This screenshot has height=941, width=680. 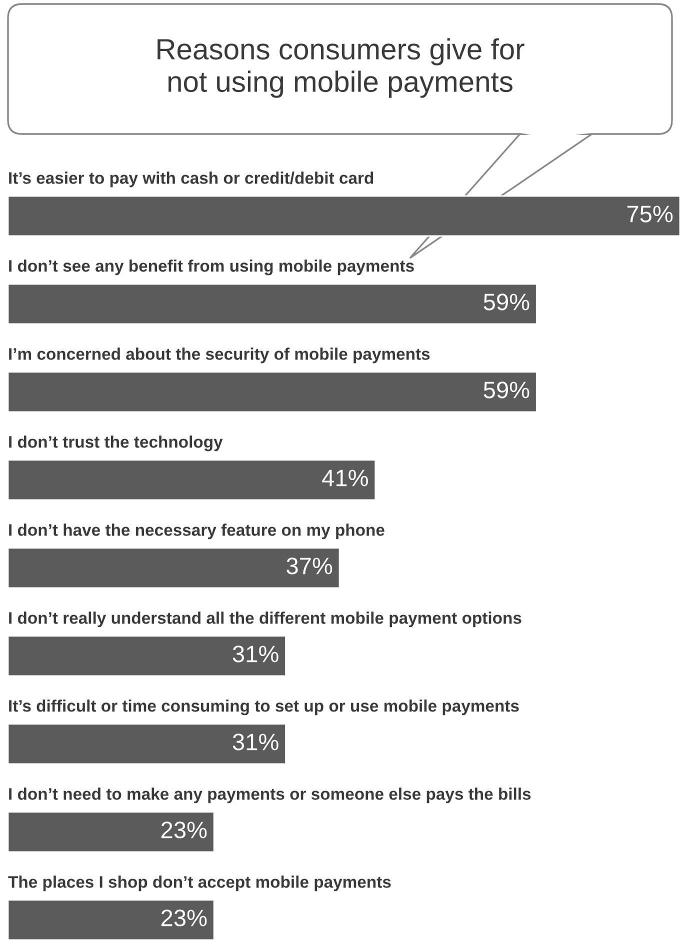 What do you see at coordinates (196, 532) in the screenshot?
I see `y-tick-label: I don’t have the necessary feature on my phone` at bounding box center [196, 532].